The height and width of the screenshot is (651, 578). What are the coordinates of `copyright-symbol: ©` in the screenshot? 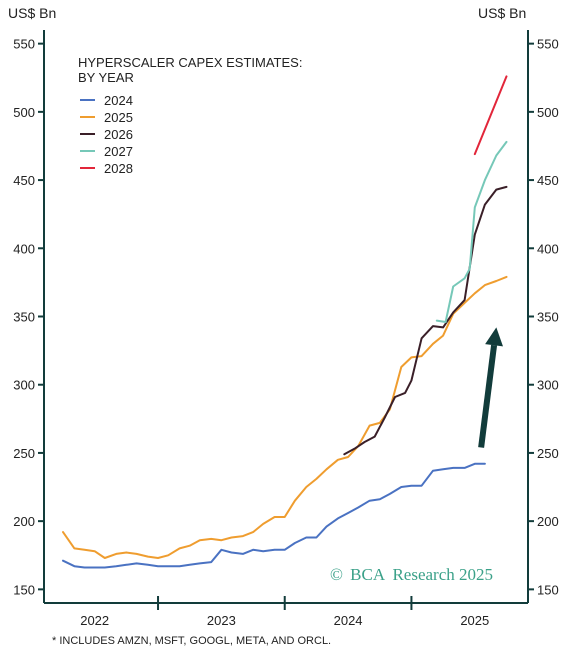 It's located at (336, 574).